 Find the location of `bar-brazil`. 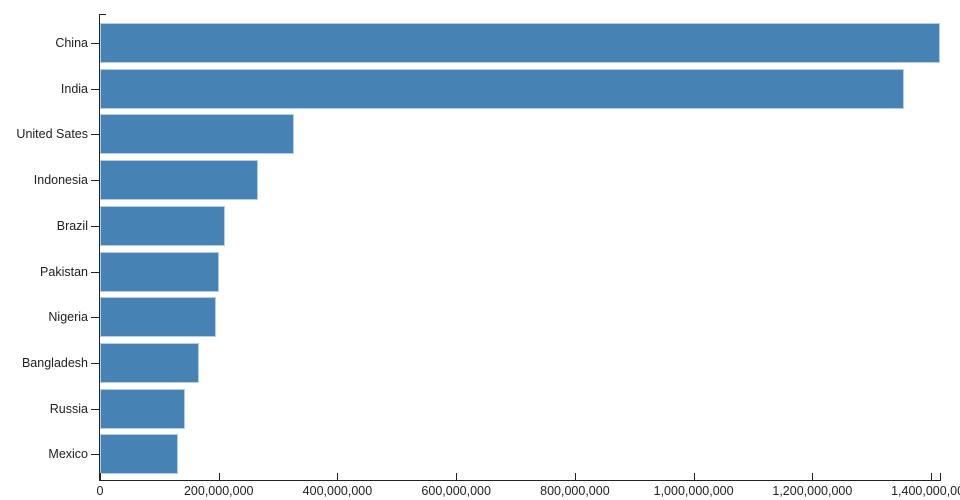

bar-brazil is located at coordinates (163, 225).